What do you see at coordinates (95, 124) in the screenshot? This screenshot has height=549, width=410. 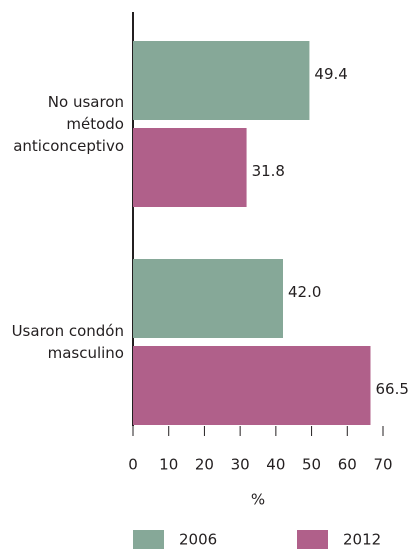 I see `category-label-line: método` at bounding box center [95, 124].